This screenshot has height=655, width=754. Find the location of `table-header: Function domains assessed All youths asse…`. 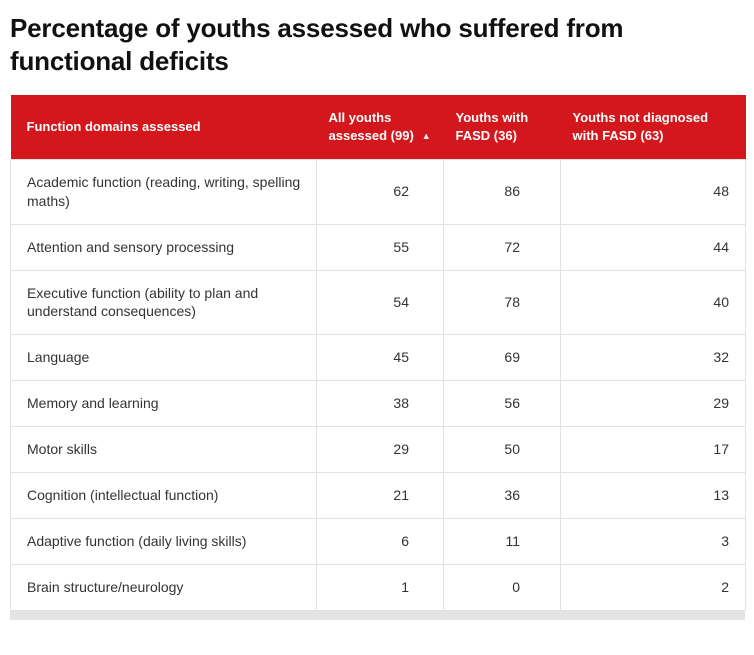

table-header: Function domains assessed All youths asse… is located at coordinates (378, 127).